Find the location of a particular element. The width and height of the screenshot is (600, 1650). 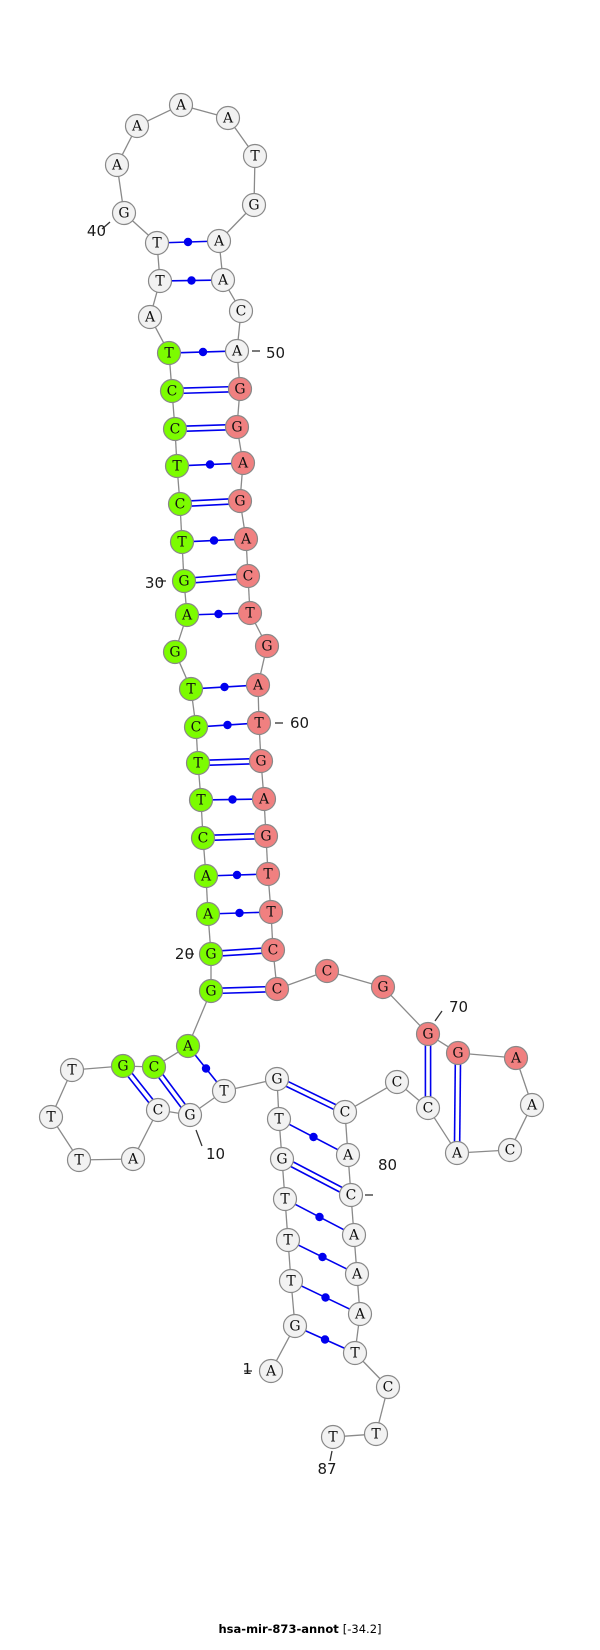

nucleotide-22-A: A is located at coordinates (206, 876).